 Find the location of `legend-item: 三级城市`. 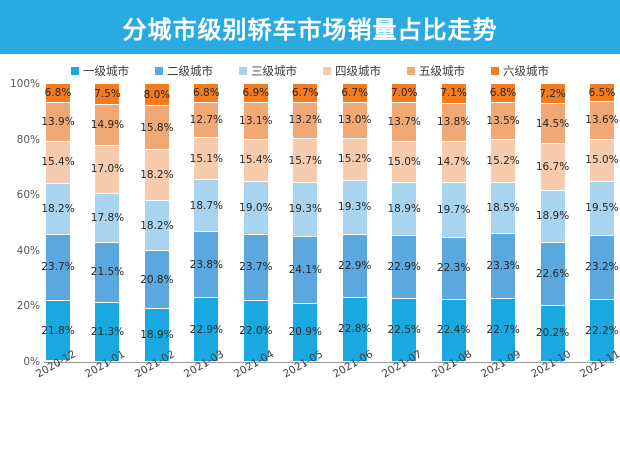

legend-item: 三级城市 is located at coordinates (268, 71).